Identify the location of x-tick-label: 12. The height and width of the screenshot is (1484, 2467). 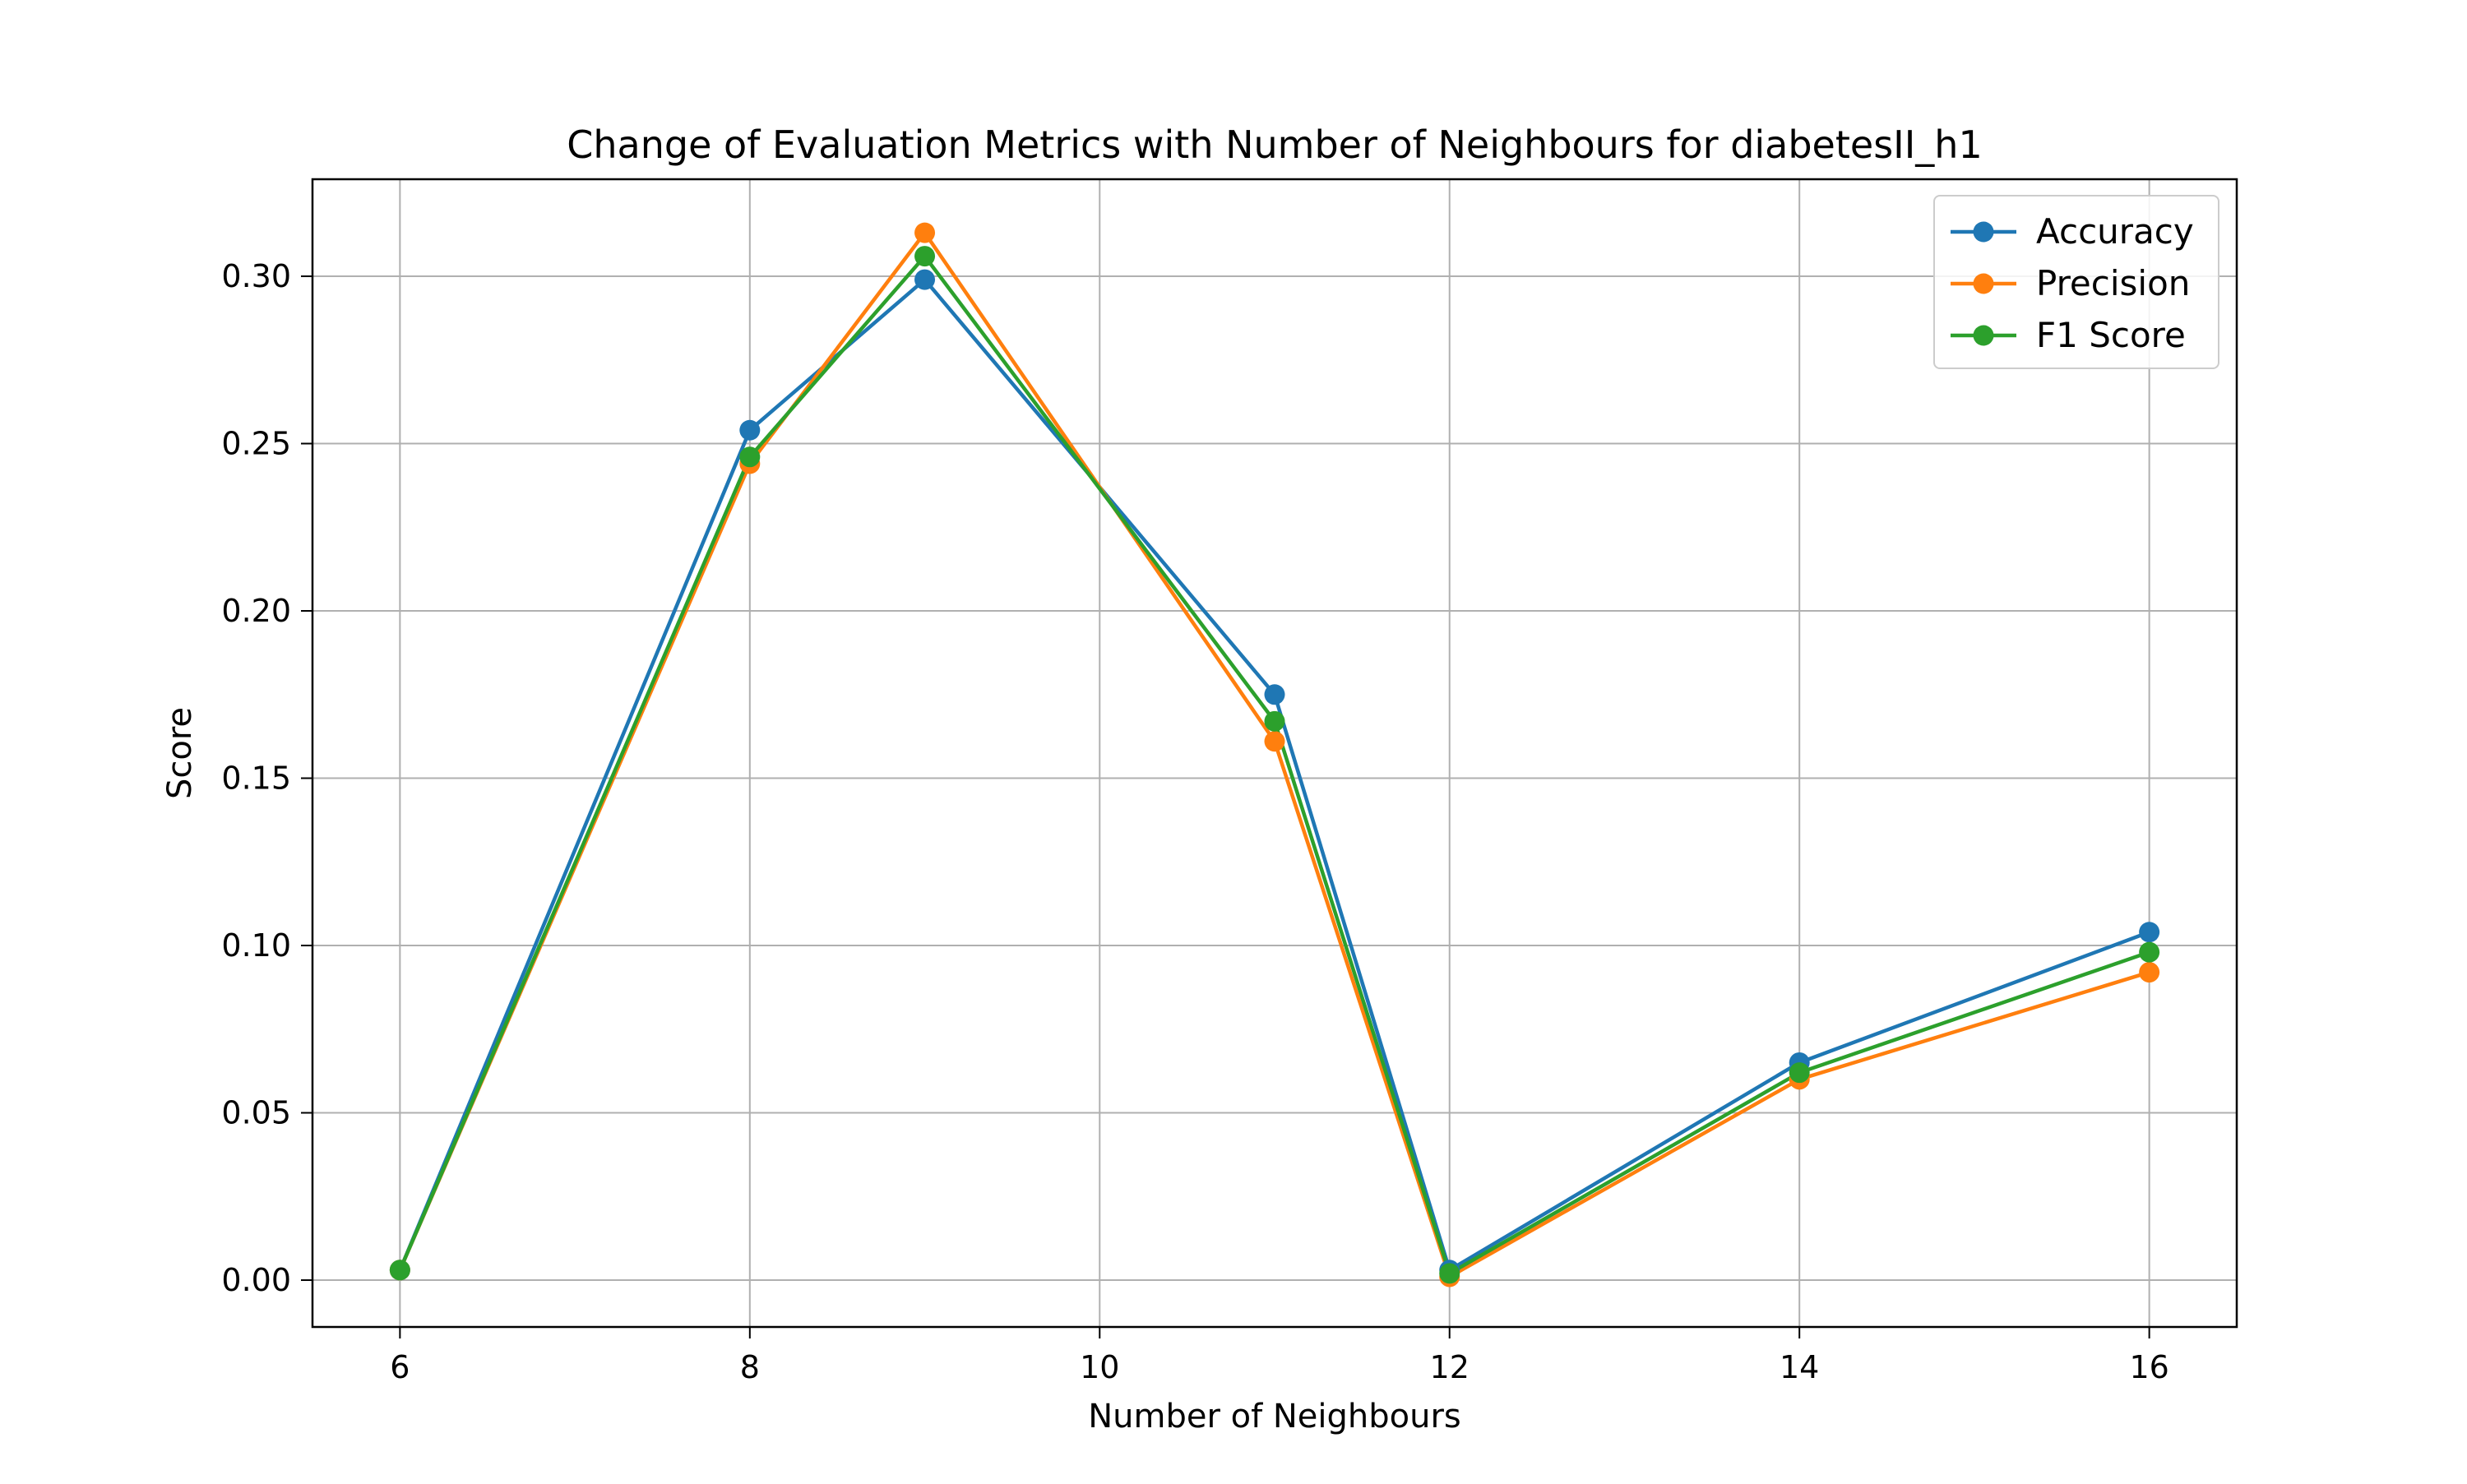
(1450, 1367).